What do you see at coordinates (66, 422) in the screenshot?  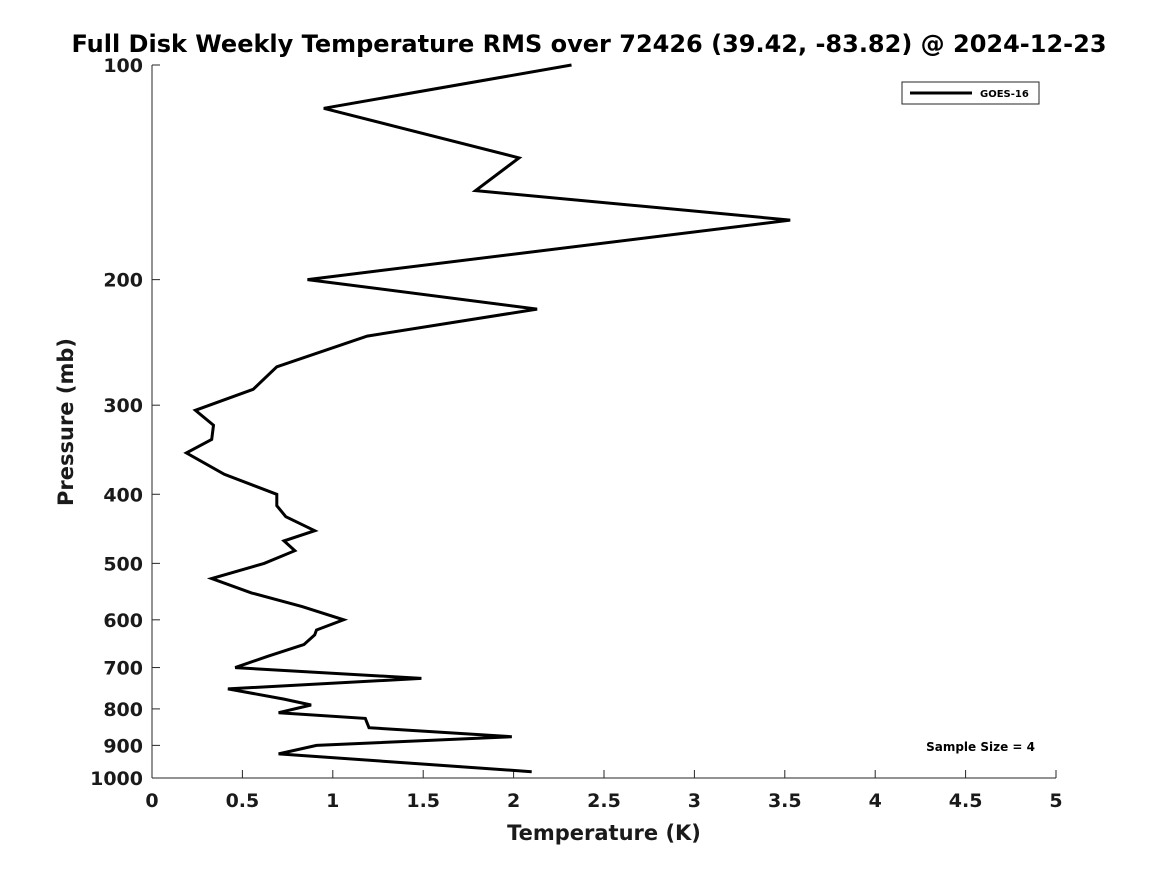 I see `y-axis-label: Pressure (mb)` at bounding box center [66, 422].